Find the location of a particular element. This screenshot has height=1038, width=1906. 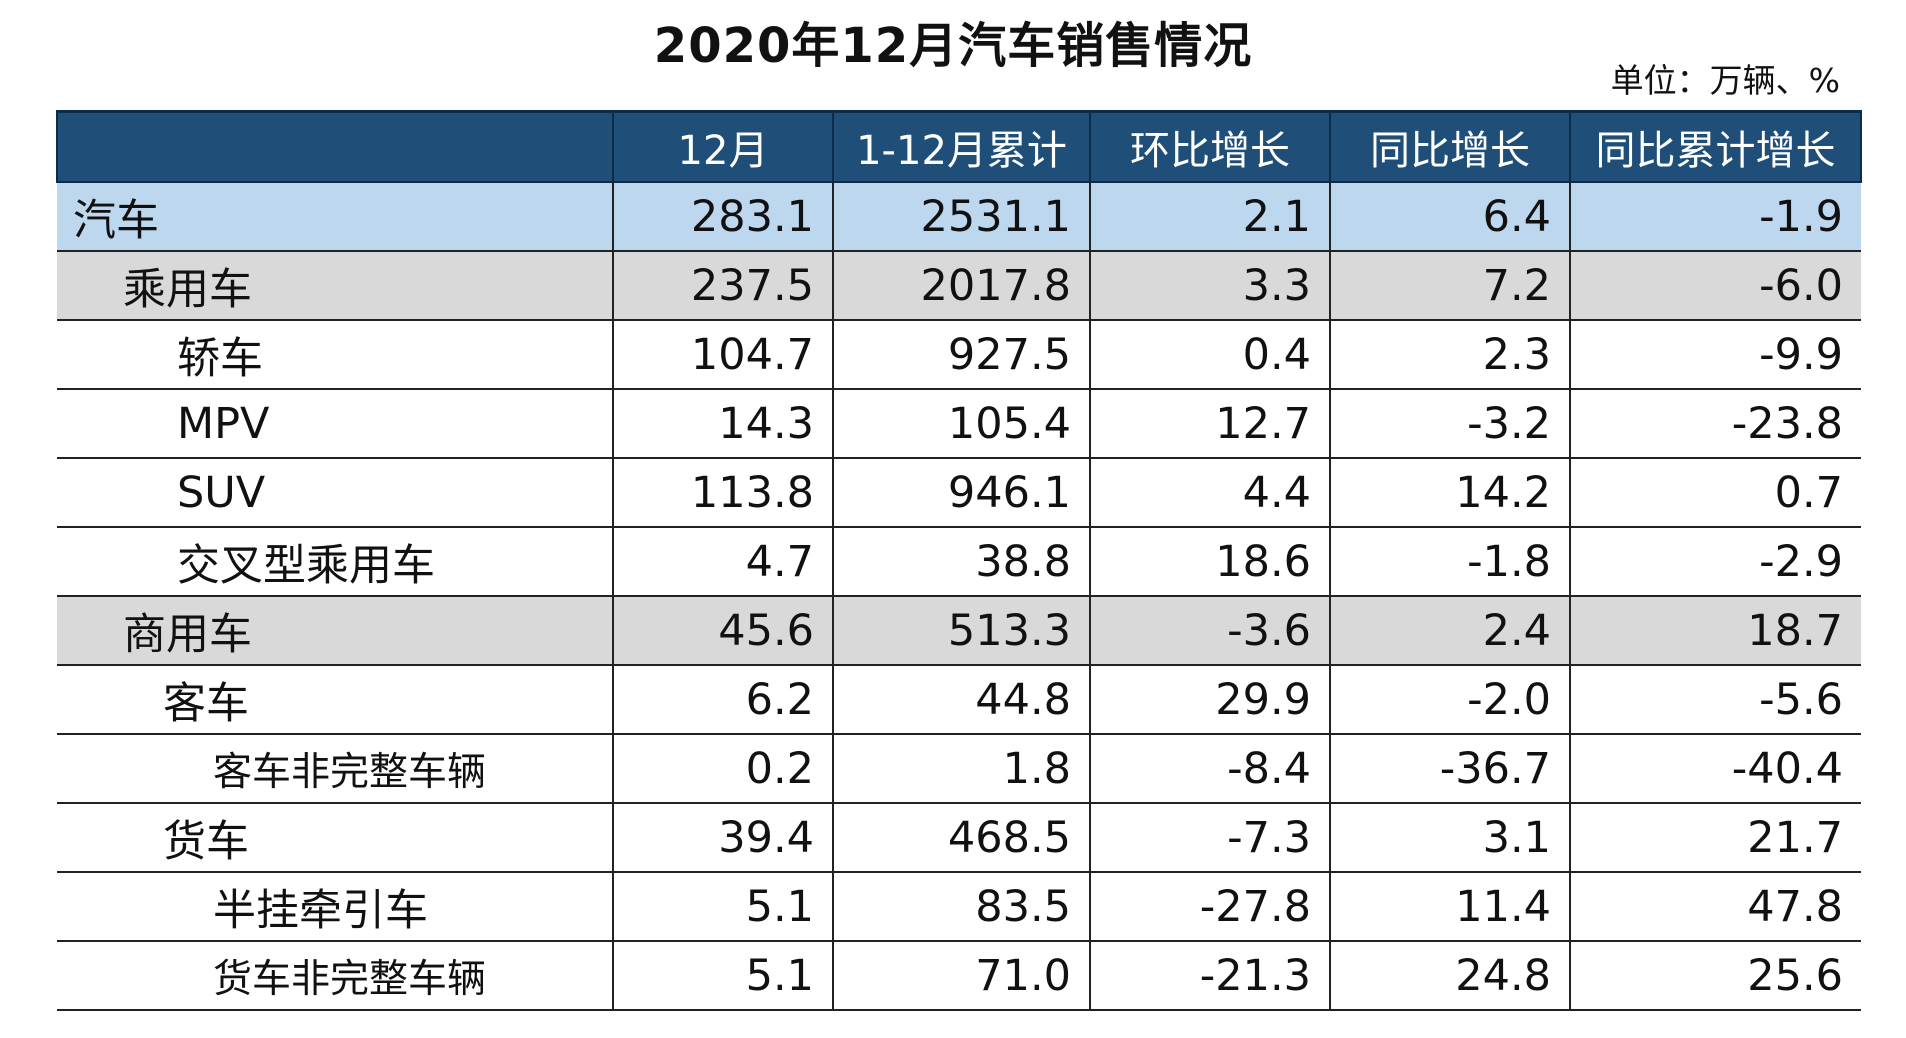

cell-mom: -3.6 is located at coordinates (1209, 631).